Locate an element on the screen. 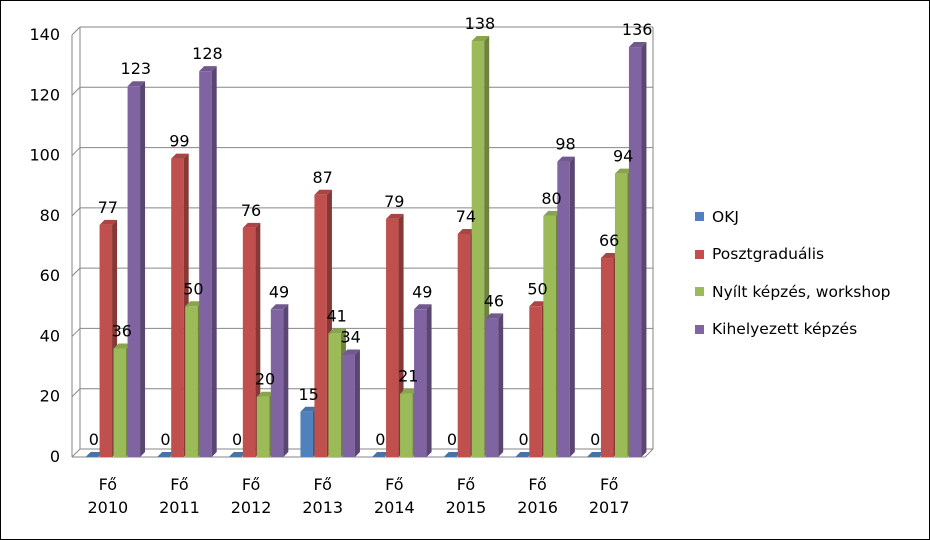 The height and width of the screenshot is (540, 930). legend-item-kihelyezett-kepzes: Kihelyezett képzés is located at coordinates (810, 330).